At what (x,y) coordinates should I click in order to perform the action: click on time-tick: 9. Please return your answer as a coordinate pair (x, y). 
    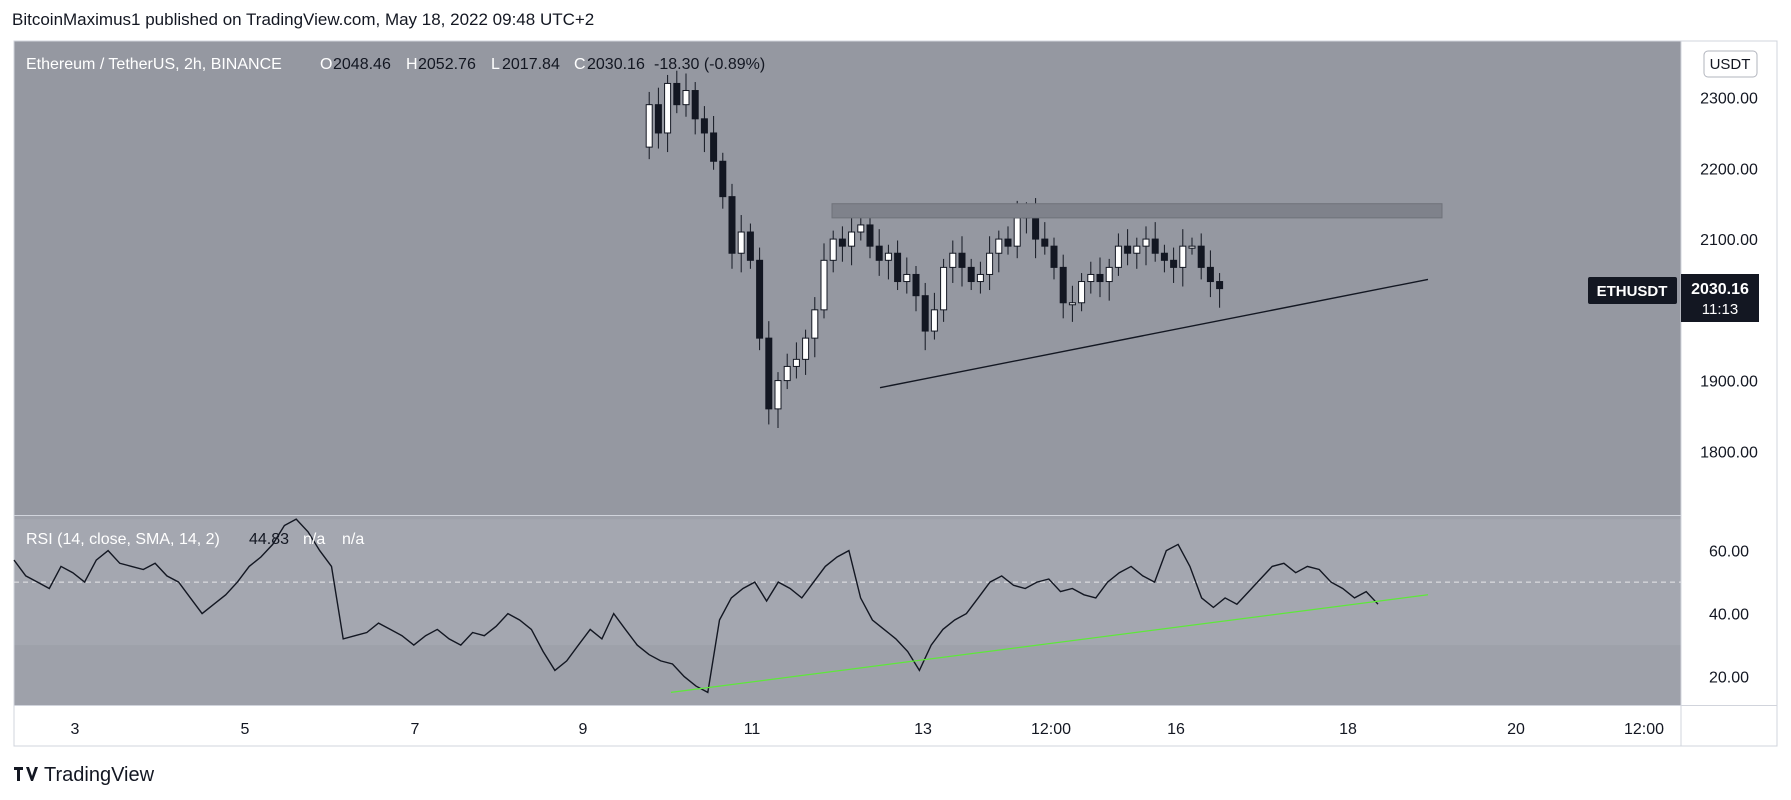
    Looking at the image, I should click on (583, 729).